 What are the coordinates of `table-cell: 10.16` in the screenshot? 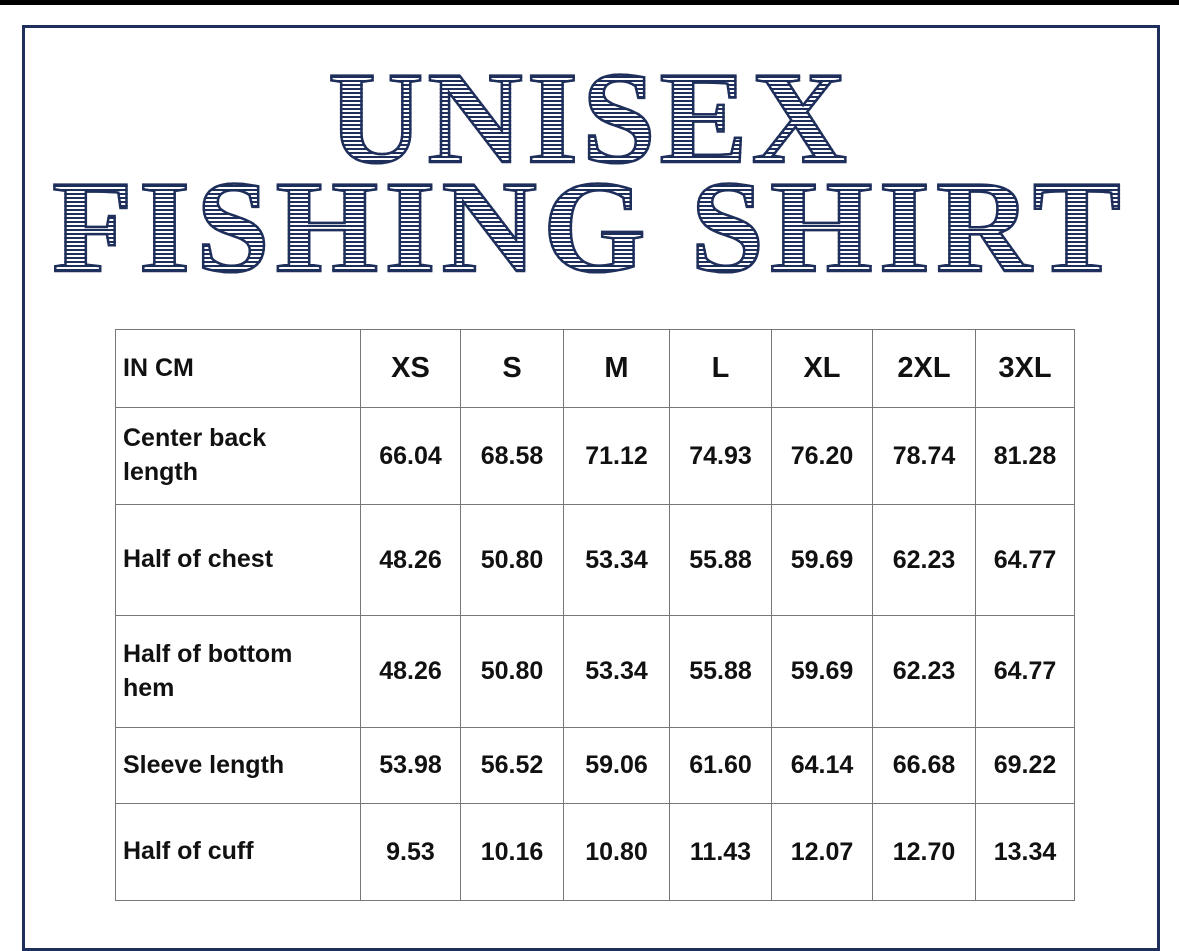 It's located at (512, 852).